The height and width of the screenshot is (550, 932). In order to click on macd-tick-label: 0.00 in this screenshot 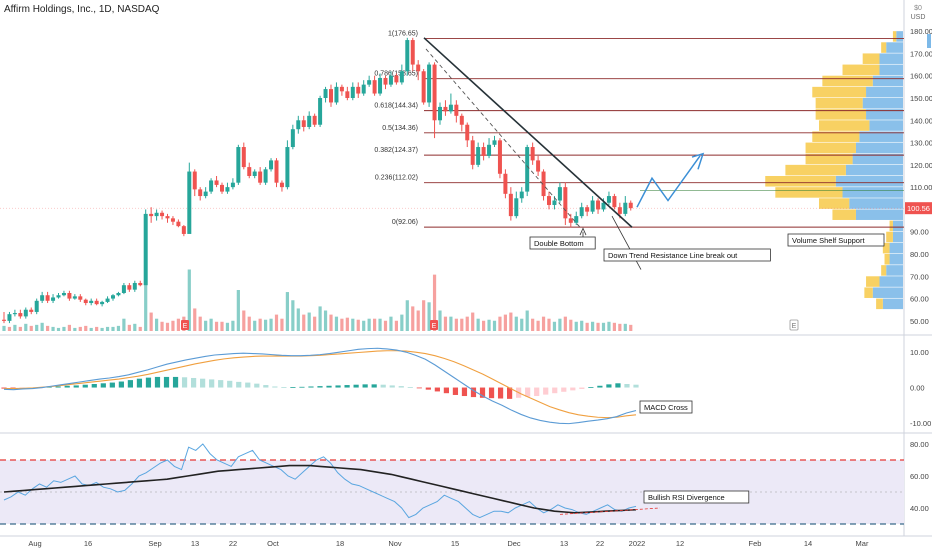, I will do `click(917, 388)`.